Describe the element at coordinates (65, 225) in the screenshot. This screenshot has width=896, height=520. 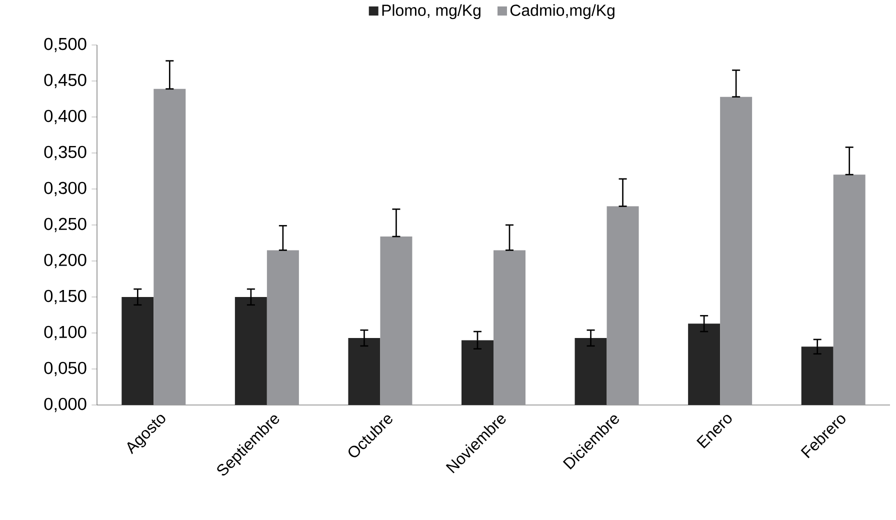
I see `y-tick-label: 0,250` at that location.